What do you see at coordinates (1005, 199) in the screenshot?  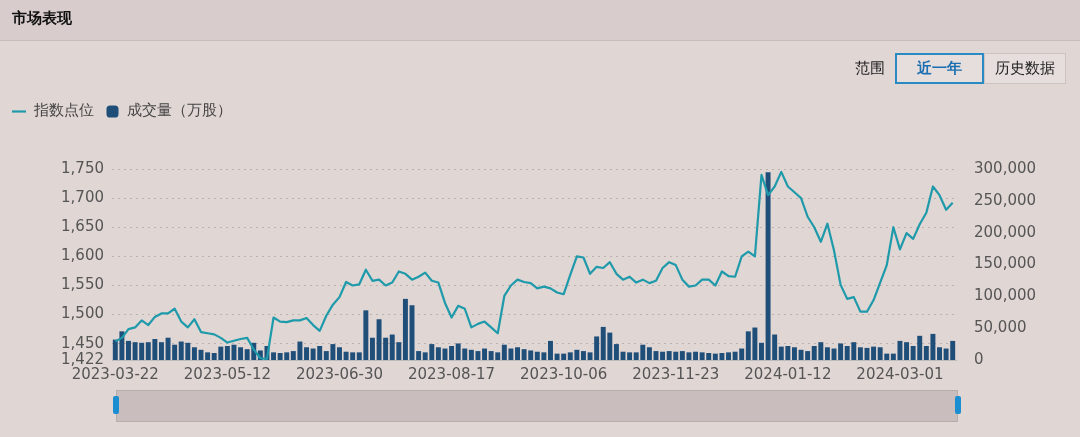 I see `y2-tick-label: 250,000` at bounding box center [1005, 199].